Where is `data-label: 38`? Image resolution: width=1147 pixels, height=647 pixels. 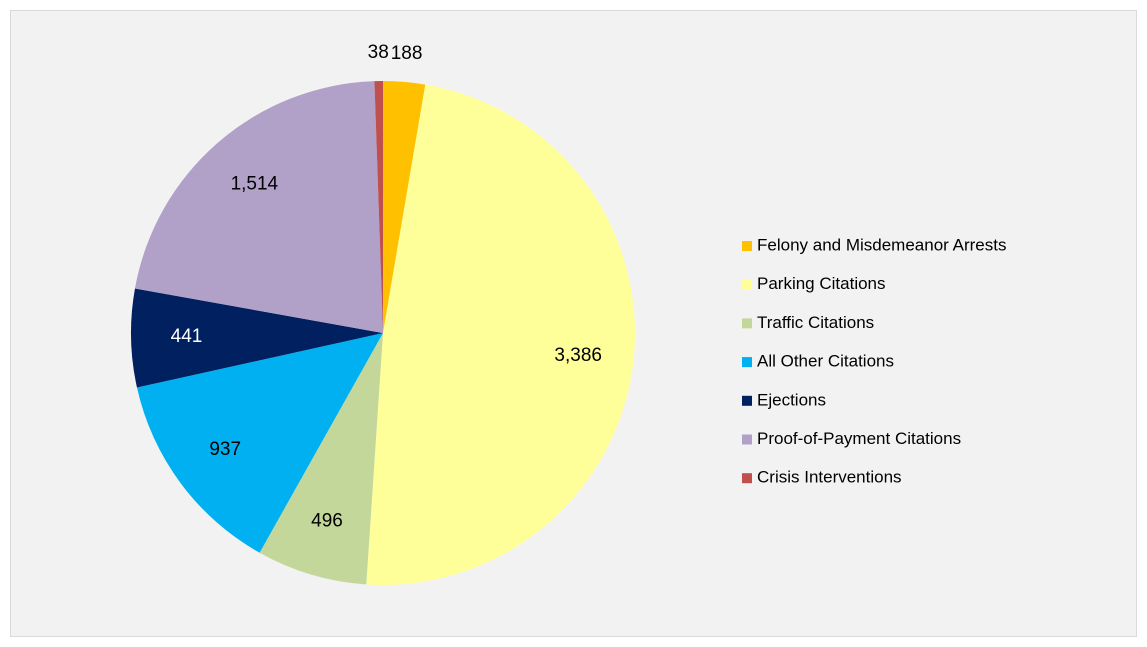
data-label: 38 is located at coordinates (378, 52).